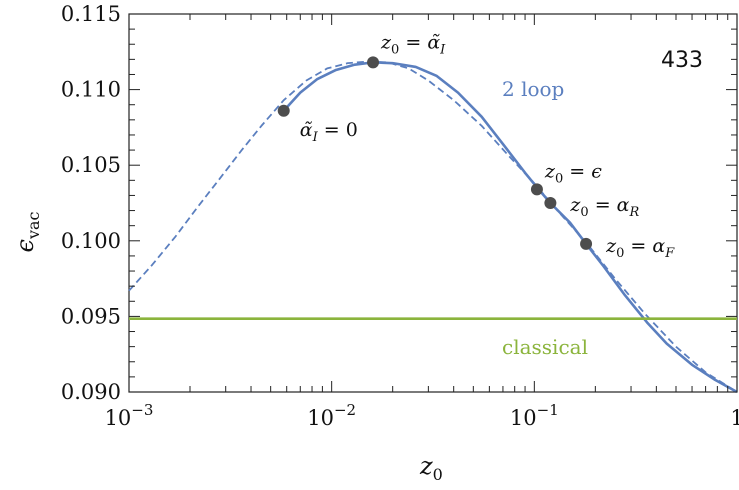  I want to click on y-tick-label: 0.090, so click(91, 392).